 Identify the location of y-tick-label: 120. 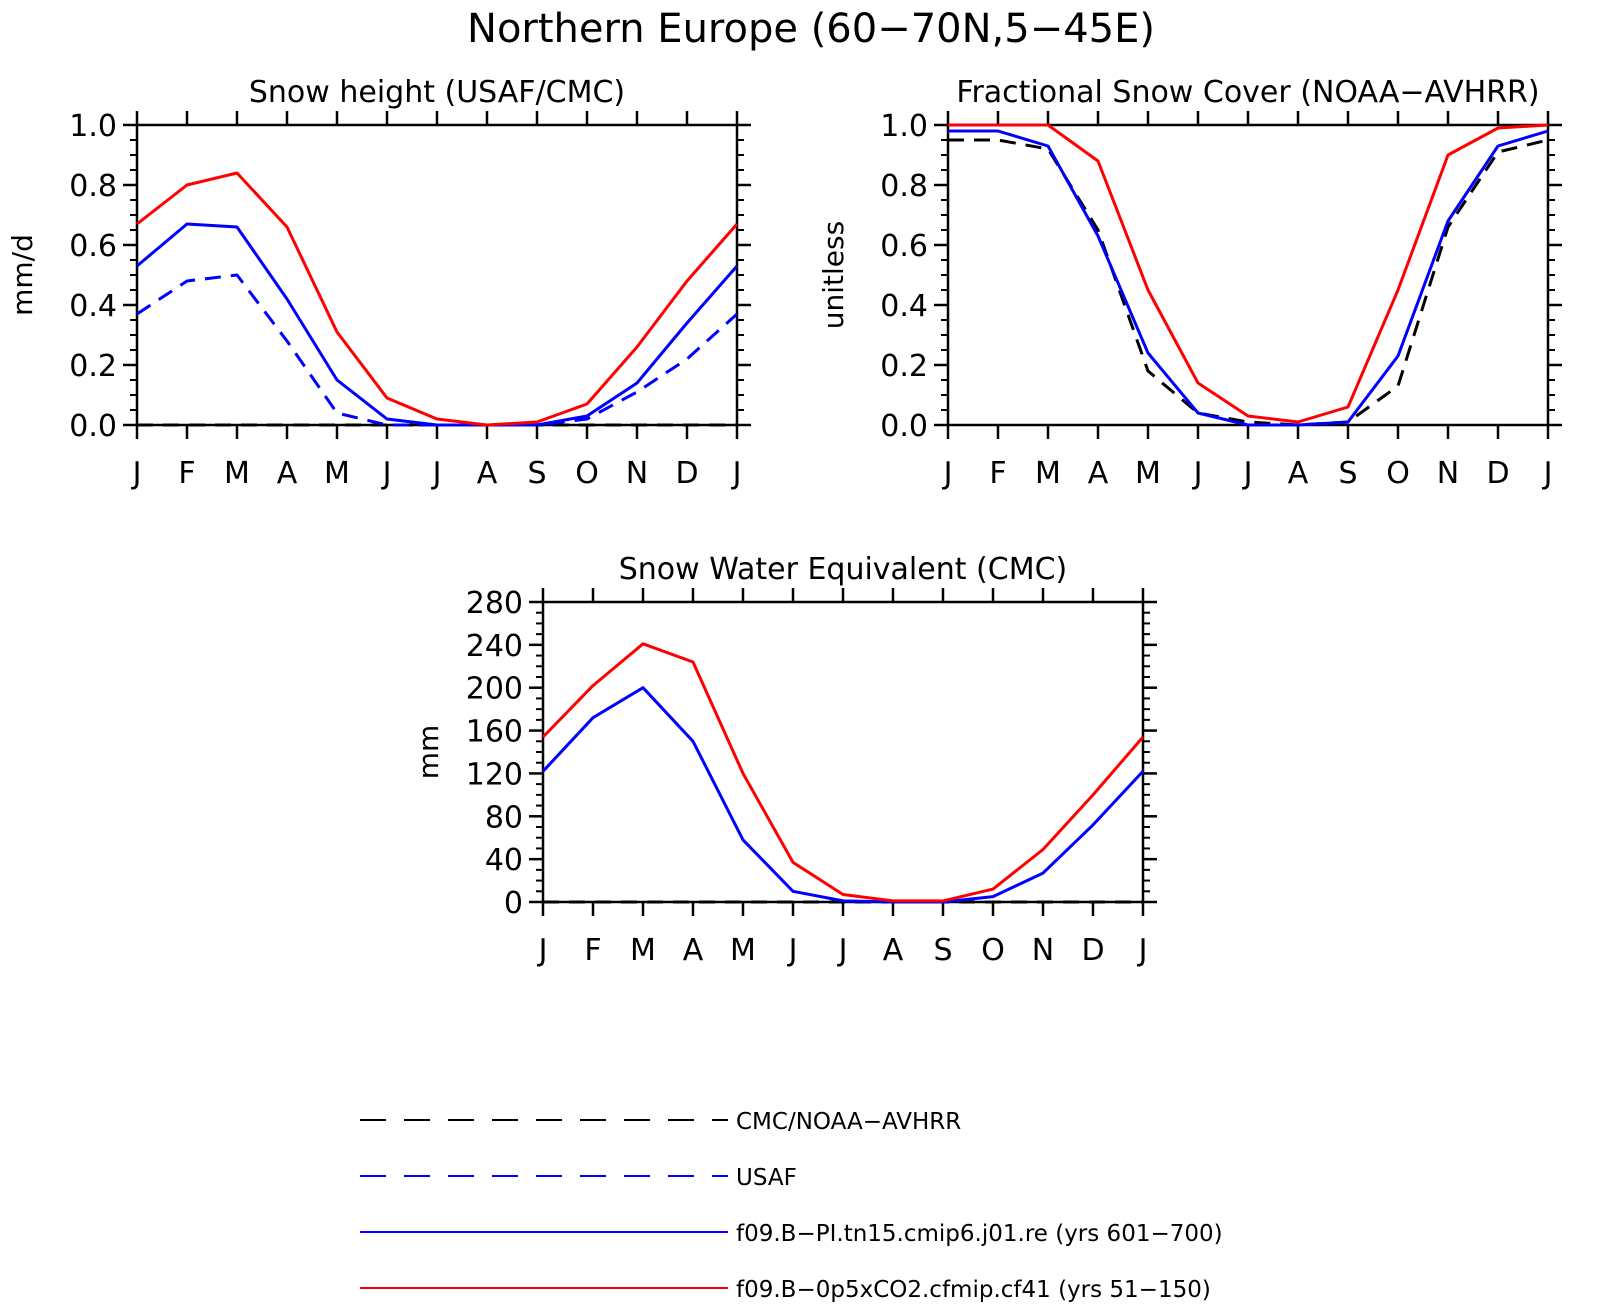
(494, 774).